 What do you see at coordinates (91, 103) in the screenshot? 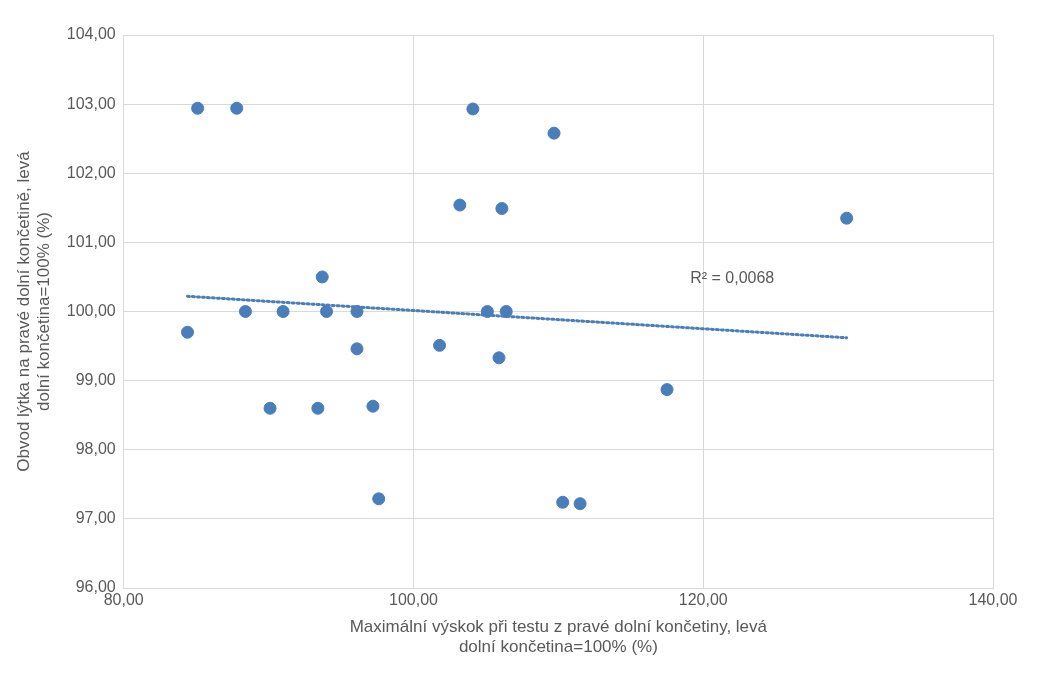
I see `y-tick-label: 103,00` at bounding box center [91, 103].